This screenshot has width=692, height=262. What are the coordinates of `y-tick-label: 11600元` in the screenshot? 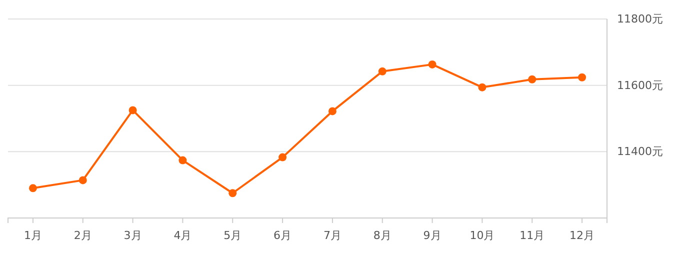 It's located at (640, 85).